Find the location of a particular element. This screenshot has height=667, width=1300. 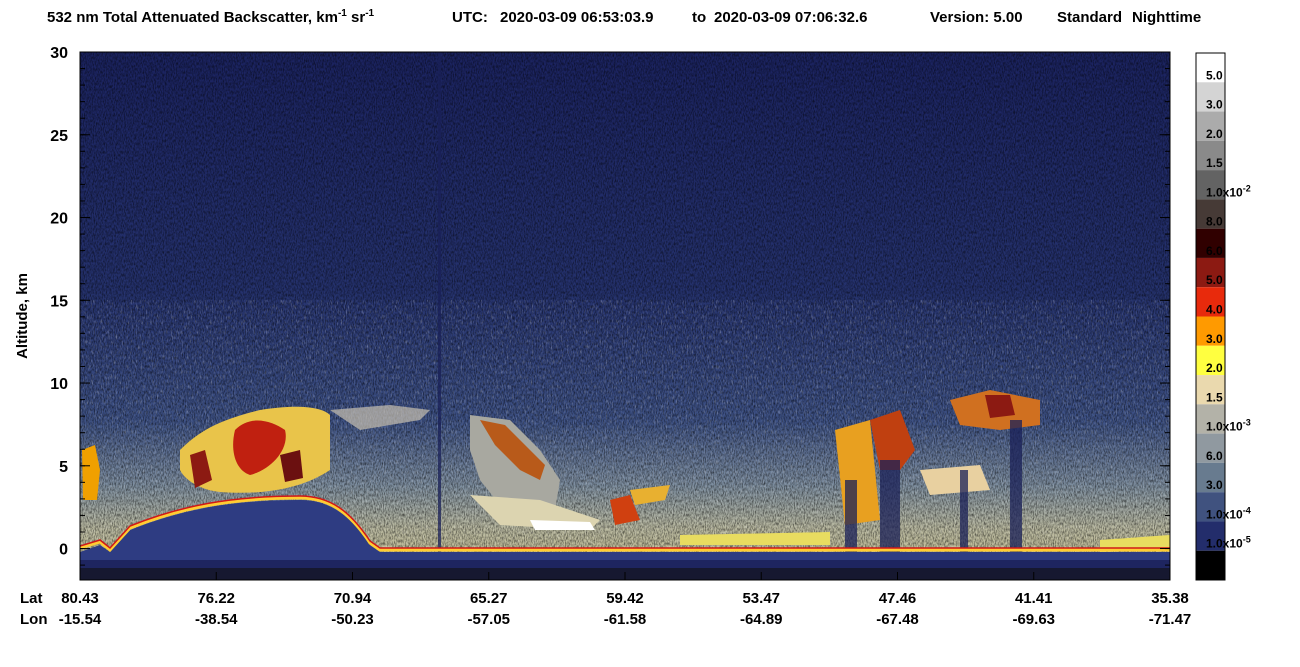

lon-value: -61.58 is located at coordinates (625, 619).